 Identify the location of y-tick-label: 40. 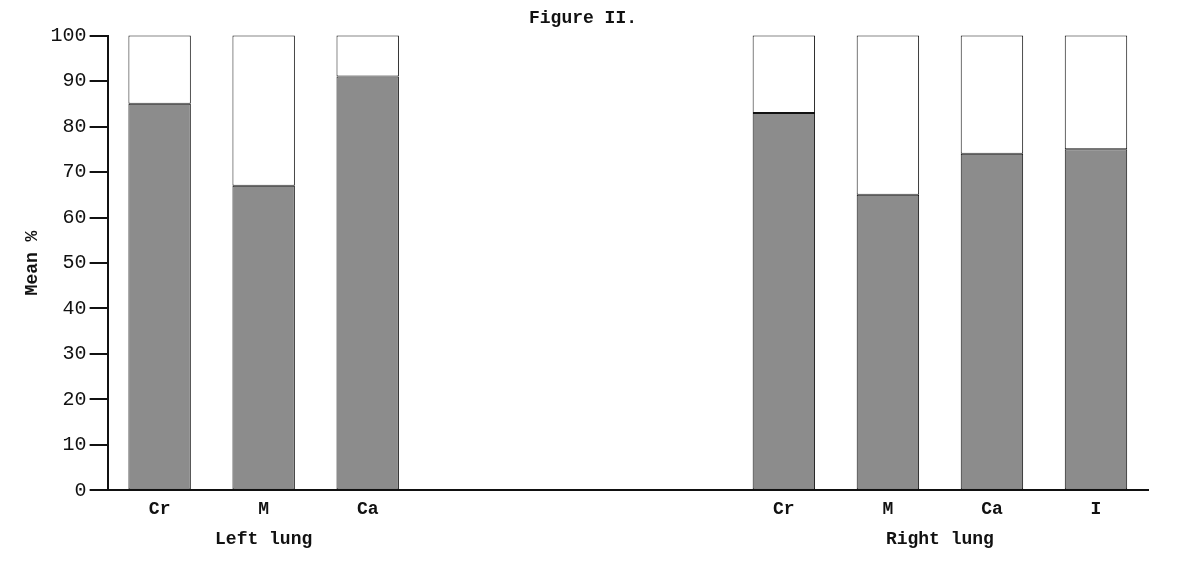
(74, 308).